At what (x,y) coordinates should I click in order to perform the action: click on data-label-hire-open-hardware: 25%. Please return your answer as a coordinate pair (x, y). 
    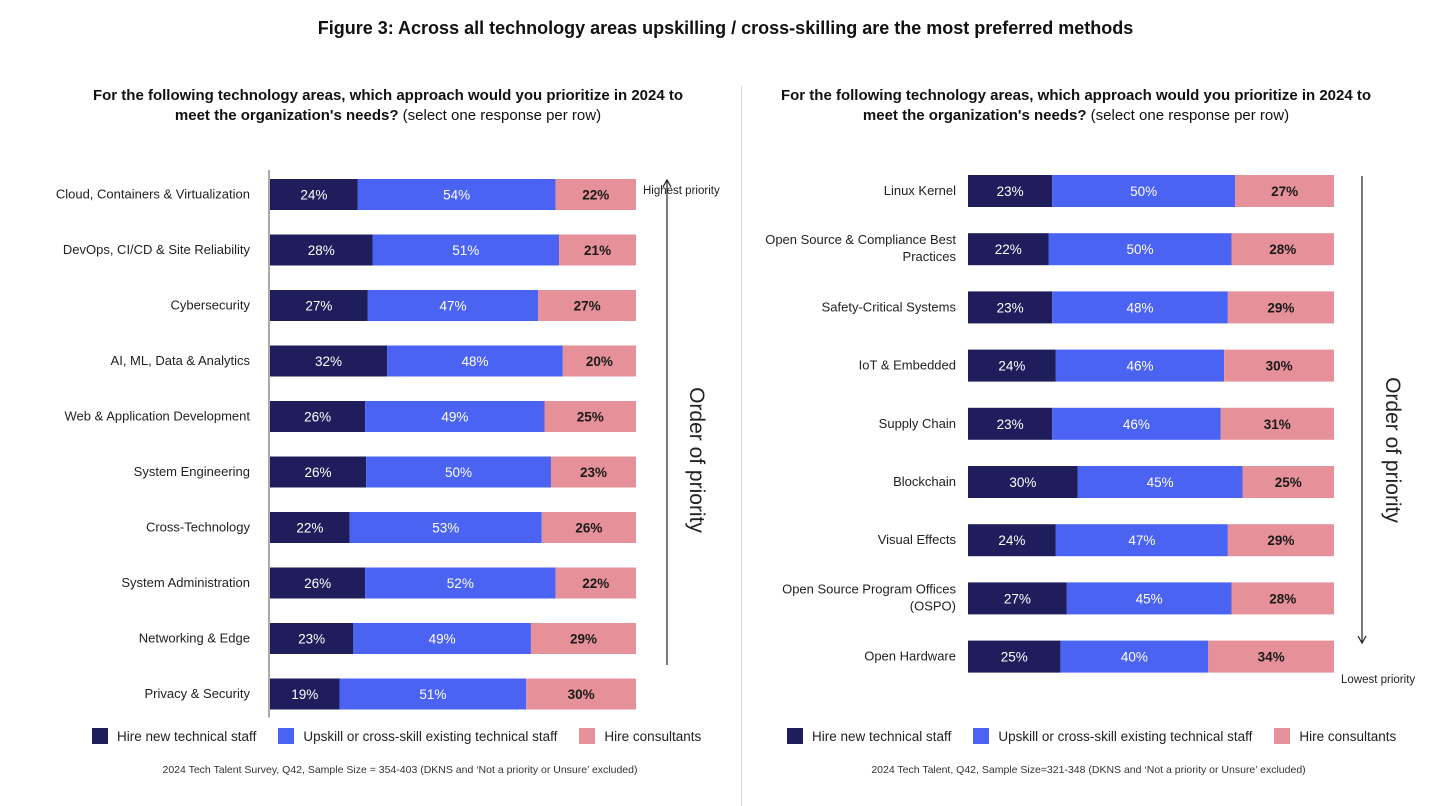
    Looking at the image, I should click on (1014, 657).